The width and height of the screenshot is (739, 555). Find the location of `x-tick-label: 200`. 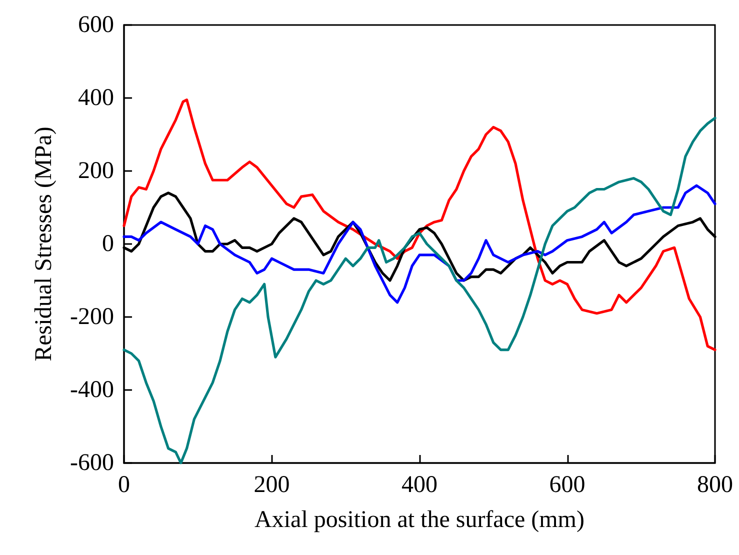

x-tick-label: 200 is located at coordinates (272, 485).